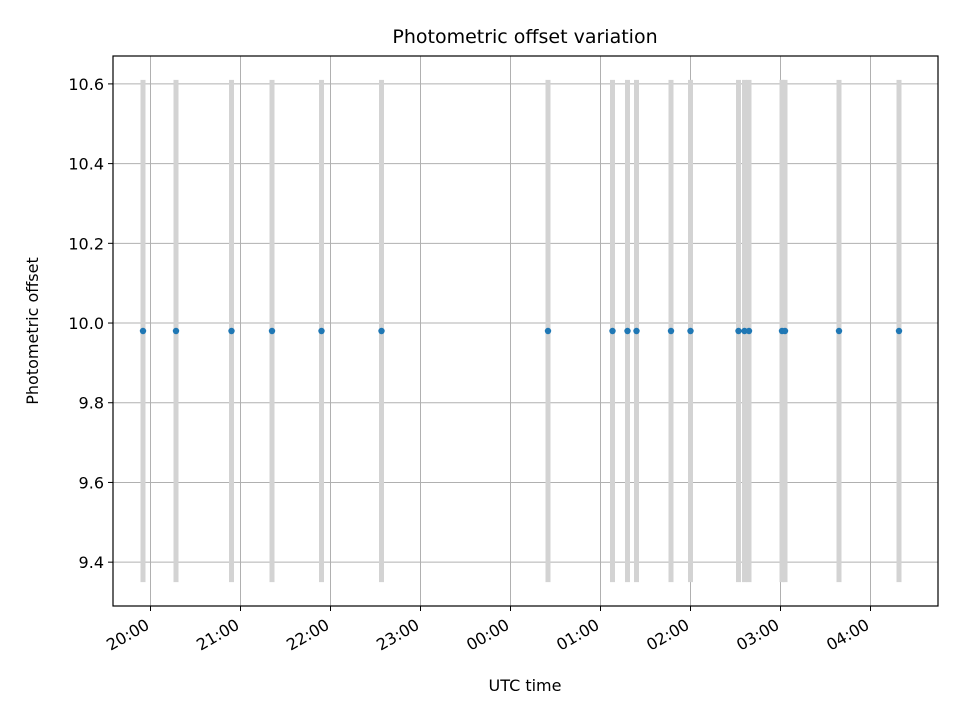  Describe the element at coordinates (91, 403) in the screenshot. I see `y-tick-label: 9.8` at that location.